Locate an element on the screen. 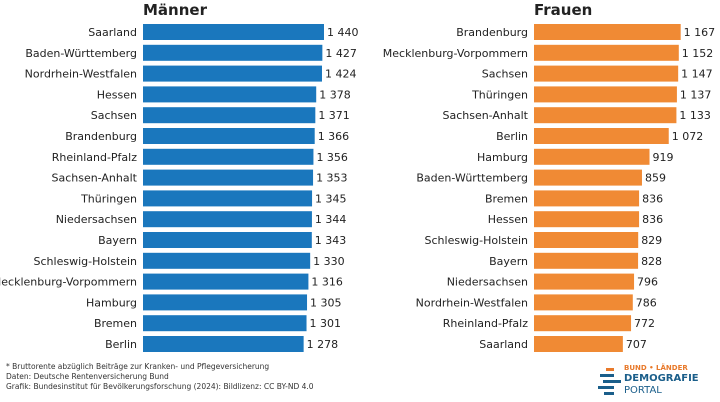 The image size is (720, 402). left-category-label: Sachsen is located at coordinates (114, 115).